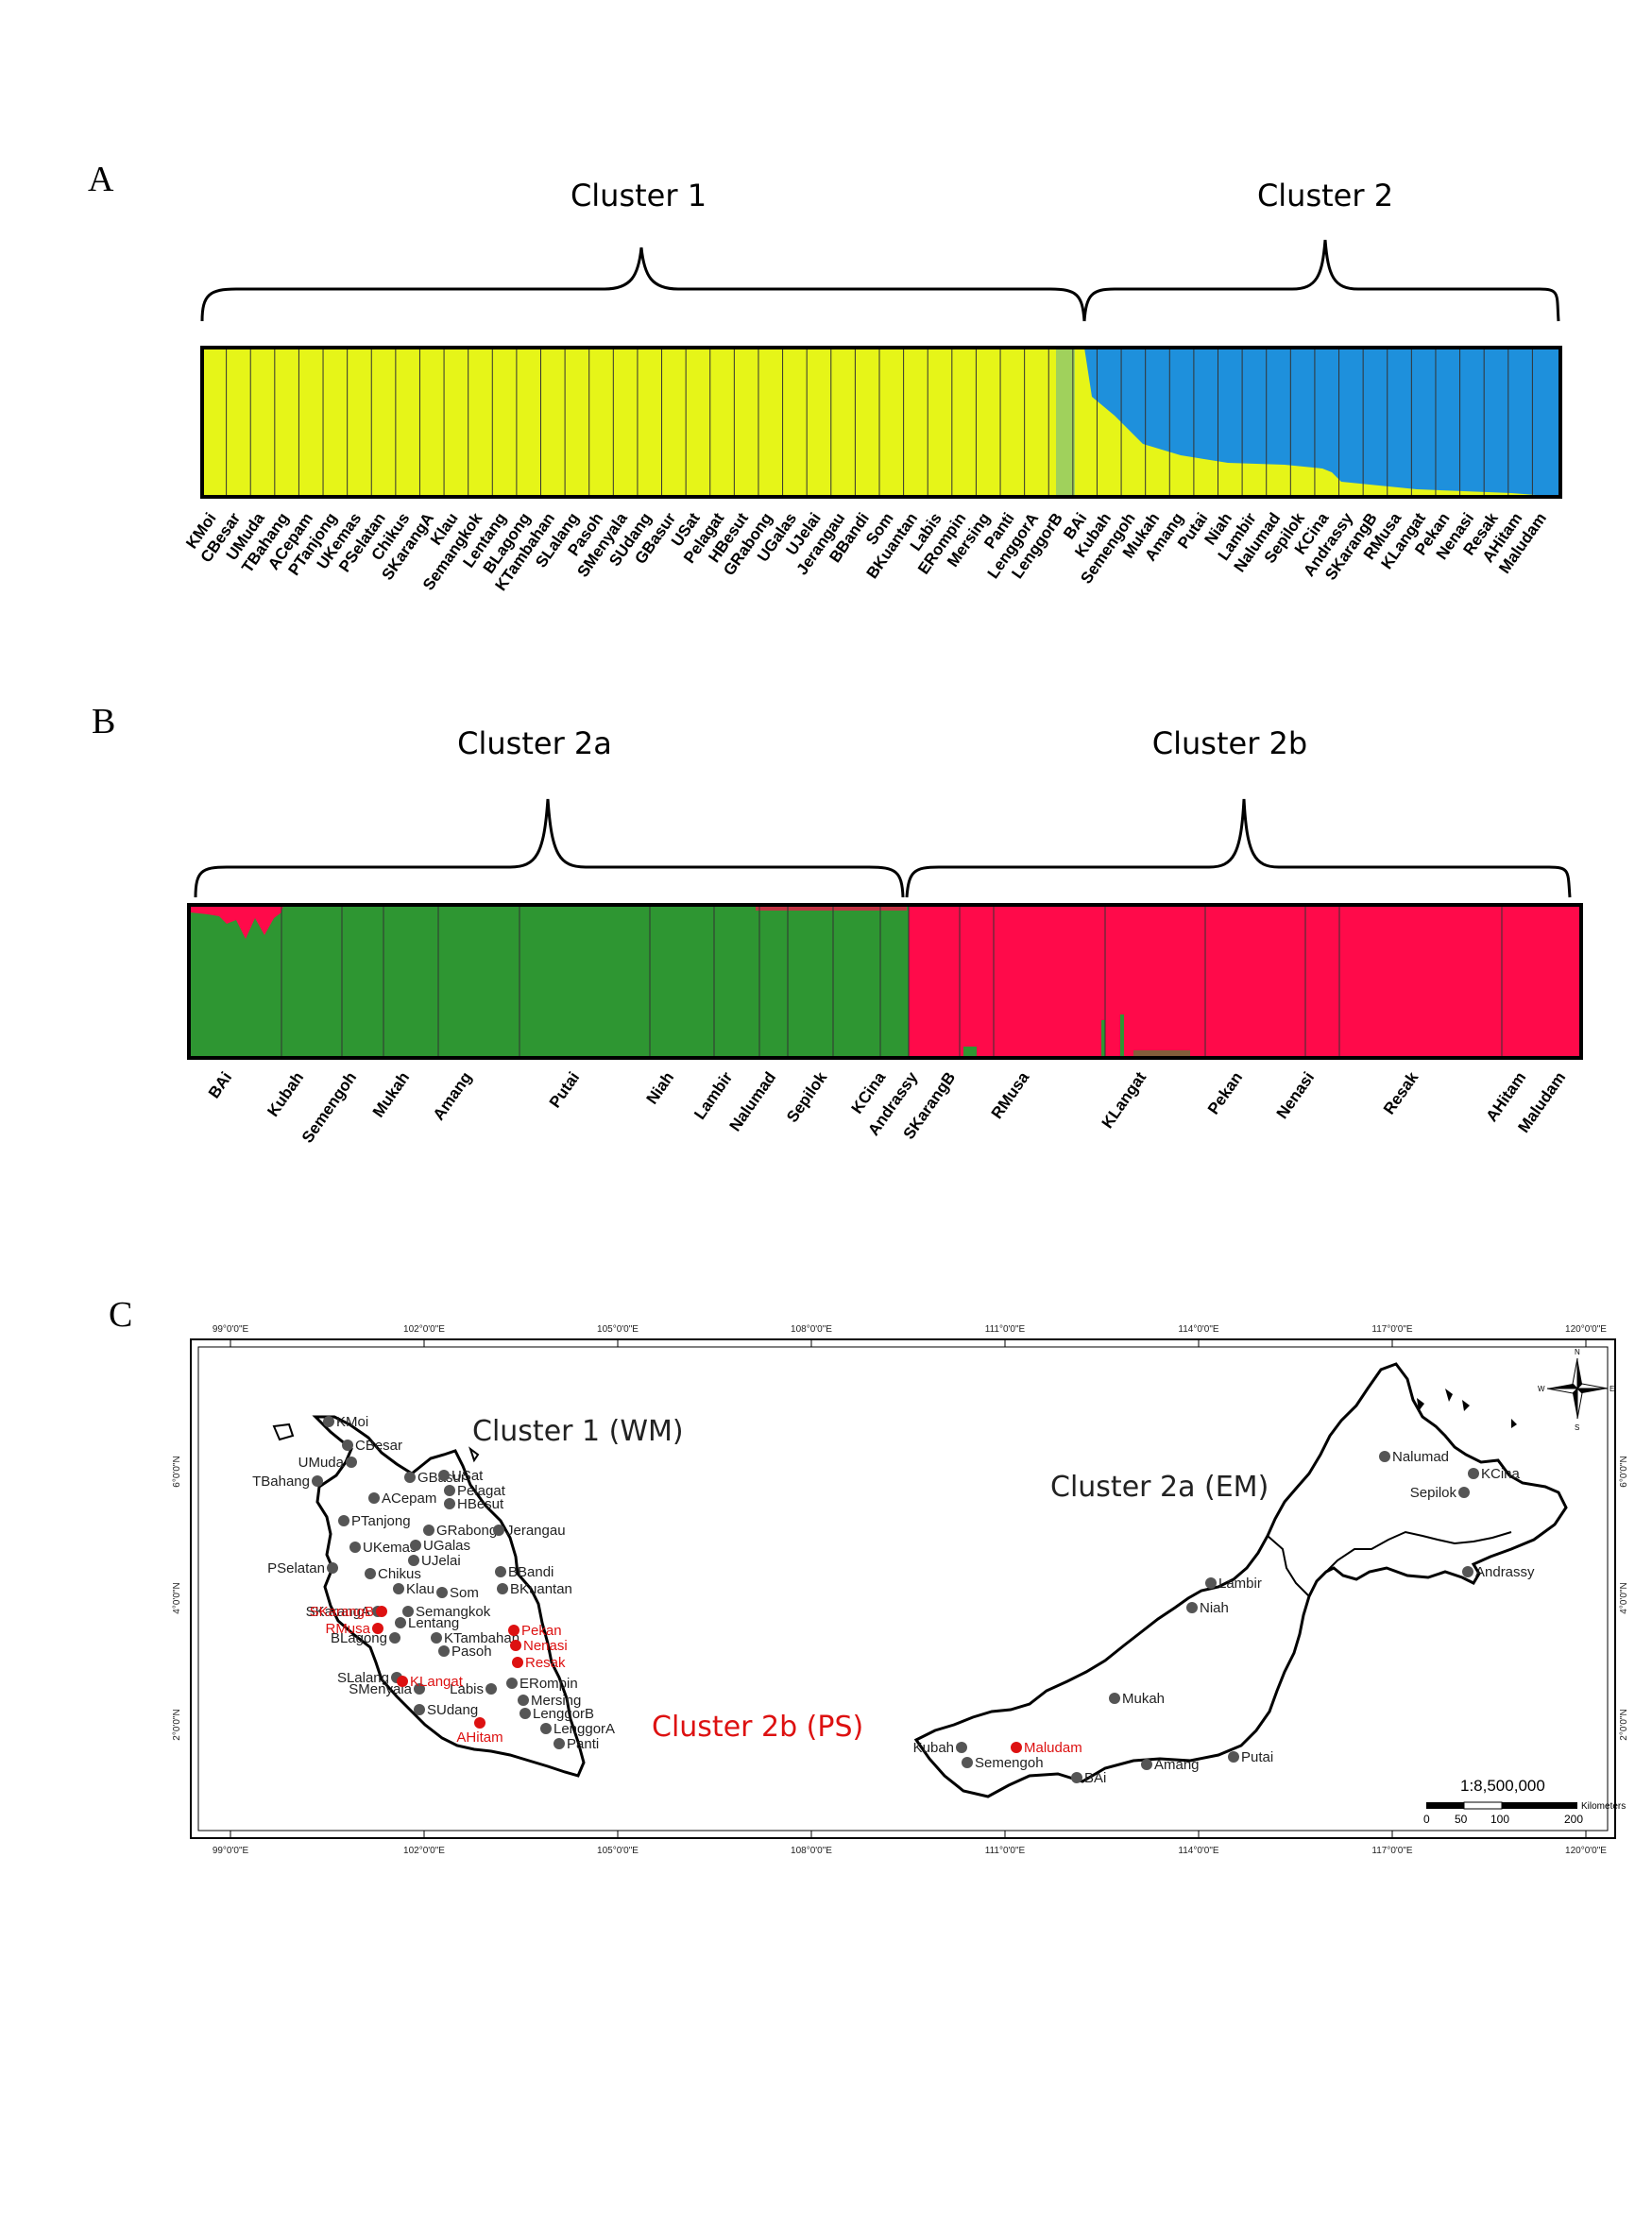 The image size is (1652, 2232). What do you see at coordinates (1214, 1608) in the screenshot?
I see `site-label: Niah` at bounding box center [1214, 1608].